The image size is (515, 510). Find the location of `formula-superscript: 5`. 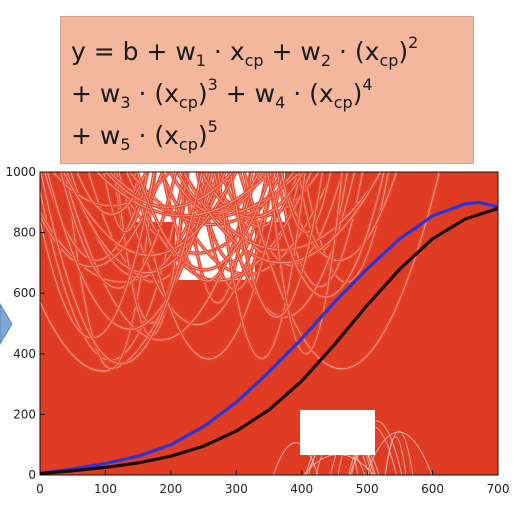

formula-superscript: 5 is located at coordinates (213, 126).